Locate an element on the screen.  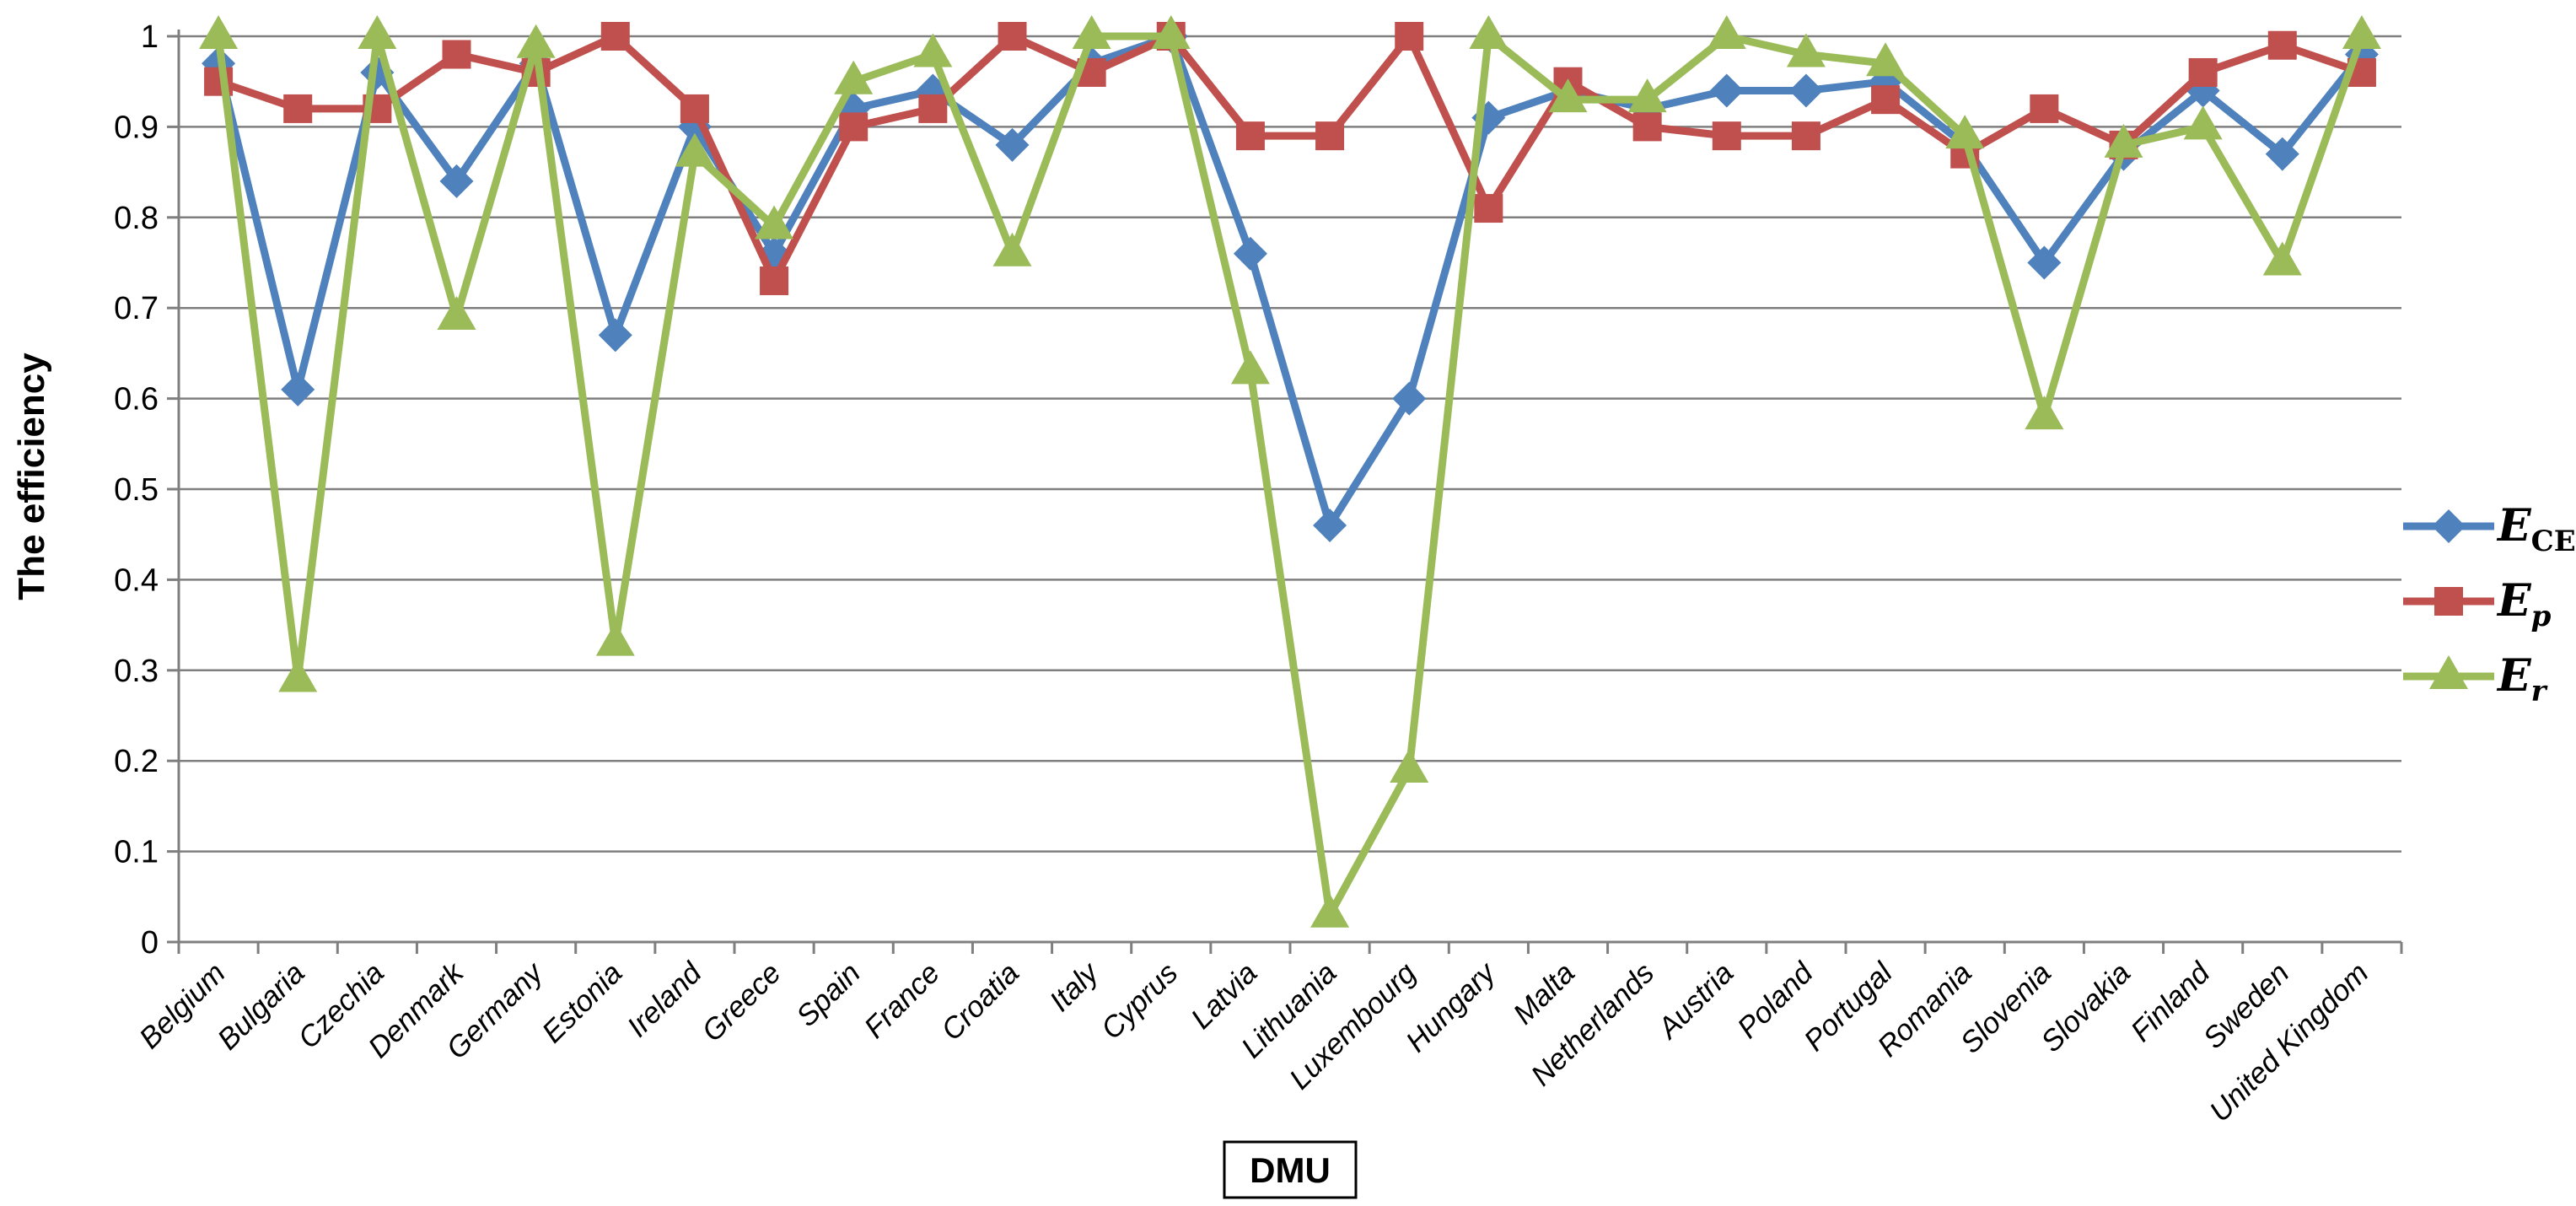
x-tick-label: Belgium is located at coordinates (182, 1005).